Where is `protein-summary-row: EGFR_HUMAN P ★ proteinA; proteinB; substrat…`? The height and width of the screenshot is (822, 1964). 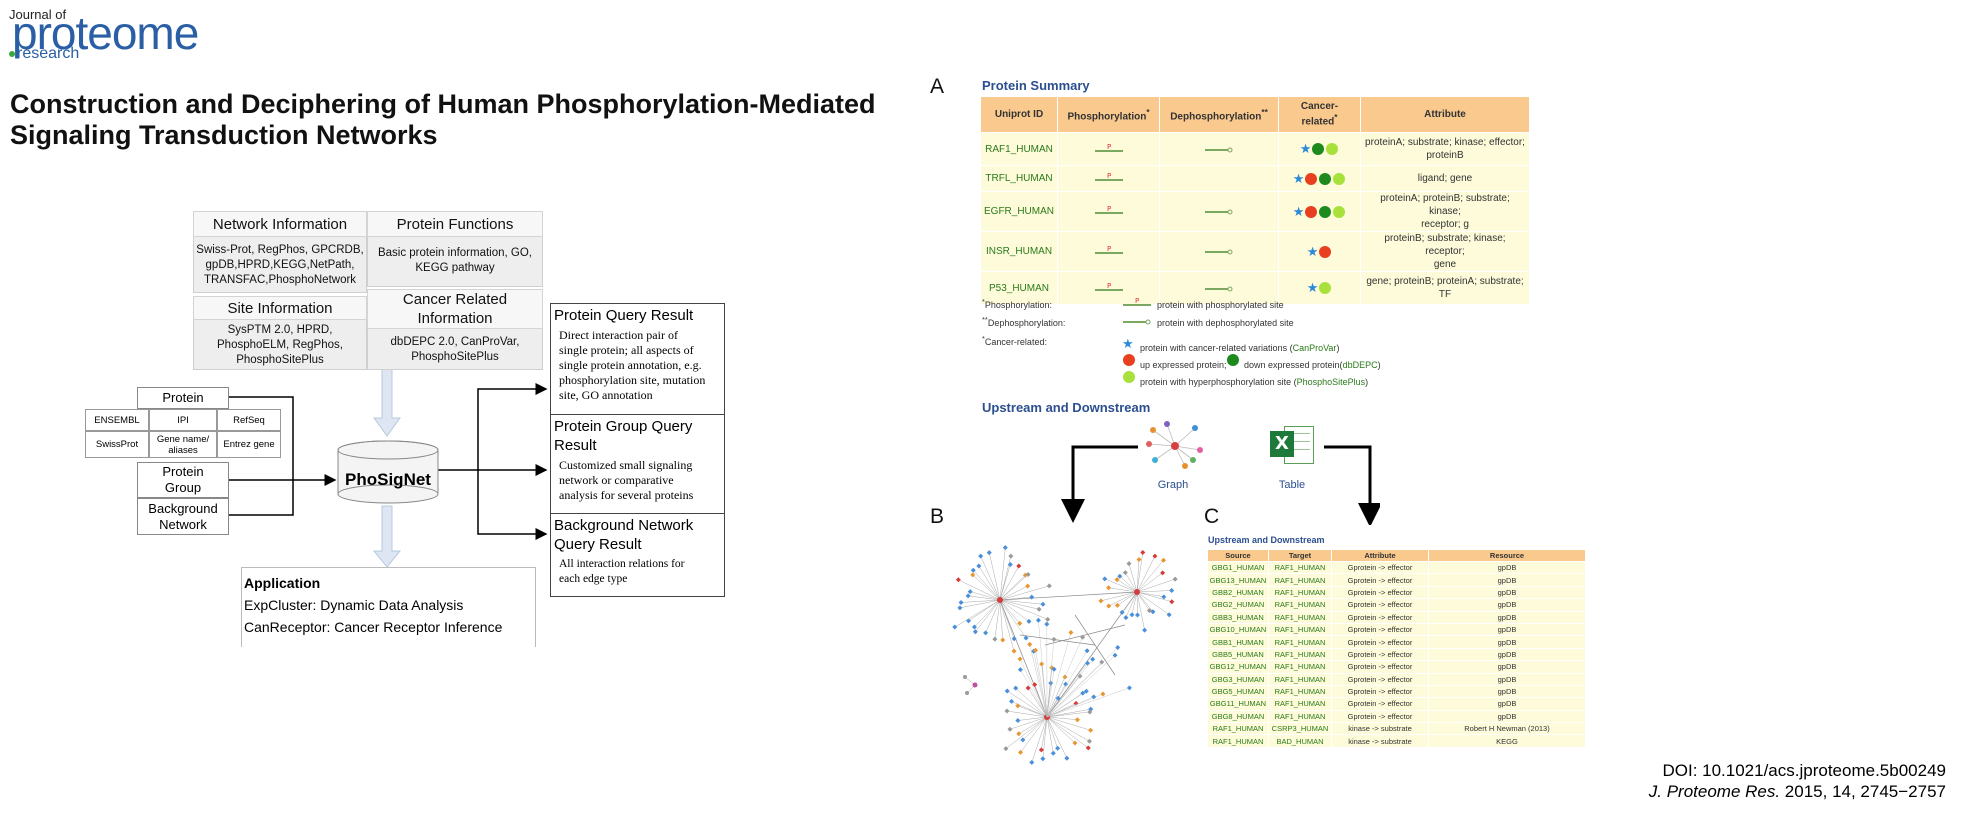
protein-summary-row: EGFR_HUMAN P ★ proteinA; proteinB; substrat… is located at coordinates (1254, 211).